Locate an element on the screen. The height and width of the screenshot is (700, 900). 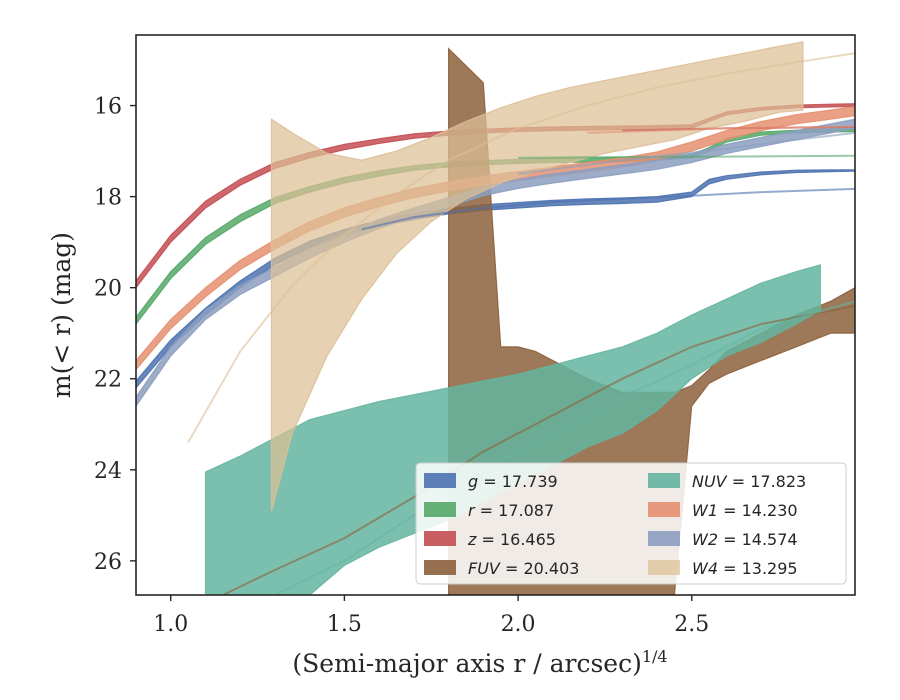
y-tick-label: 26 is located at coordinates (108, 562).